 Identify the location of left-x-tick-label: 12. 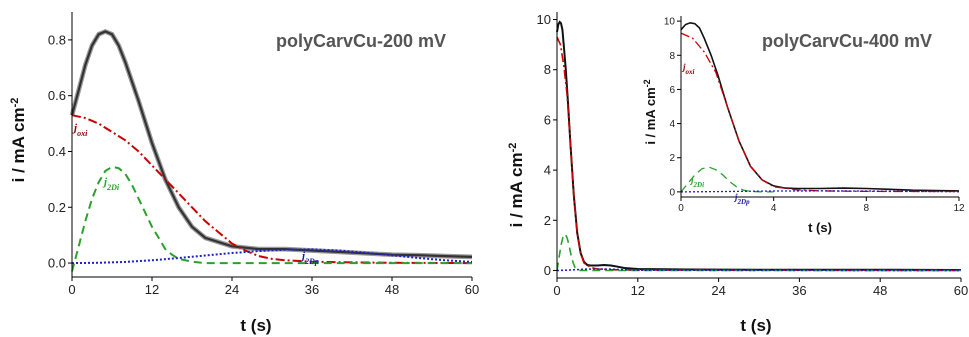
(152, 289).